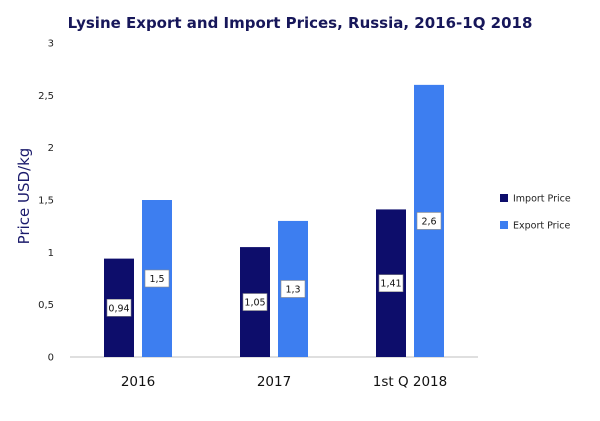 This screenshot has width=600, height=421. What do you see at coordinates (51, 253) in the screenshot?
I see `y-tick-label: 1` at bounding box center [51, 253].